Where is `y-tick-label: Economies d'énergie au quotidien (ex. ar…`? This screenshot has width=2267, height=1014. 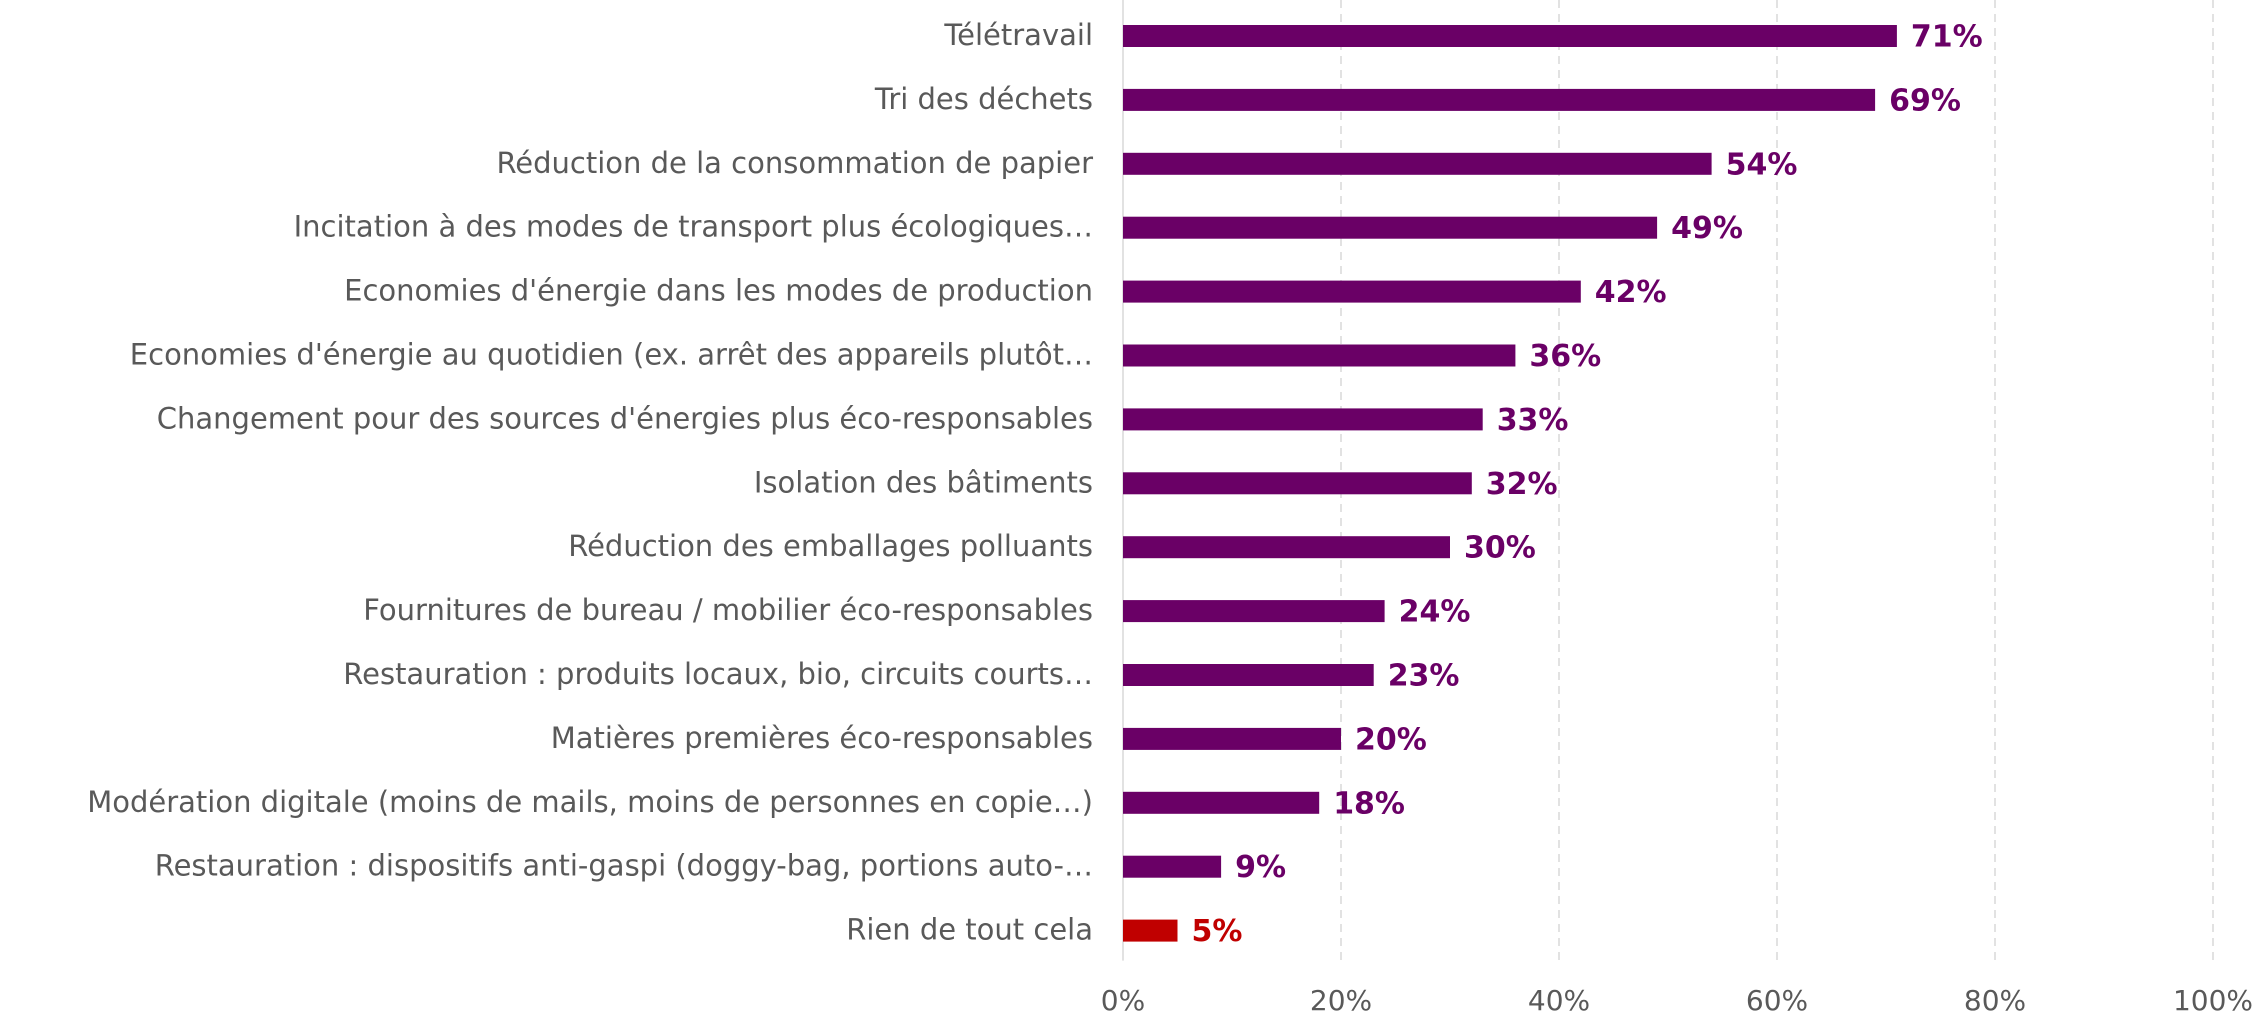 y-tick-label: Economies d'énergie au quotidien (ex. ar… is located at coordinates (611, 355).